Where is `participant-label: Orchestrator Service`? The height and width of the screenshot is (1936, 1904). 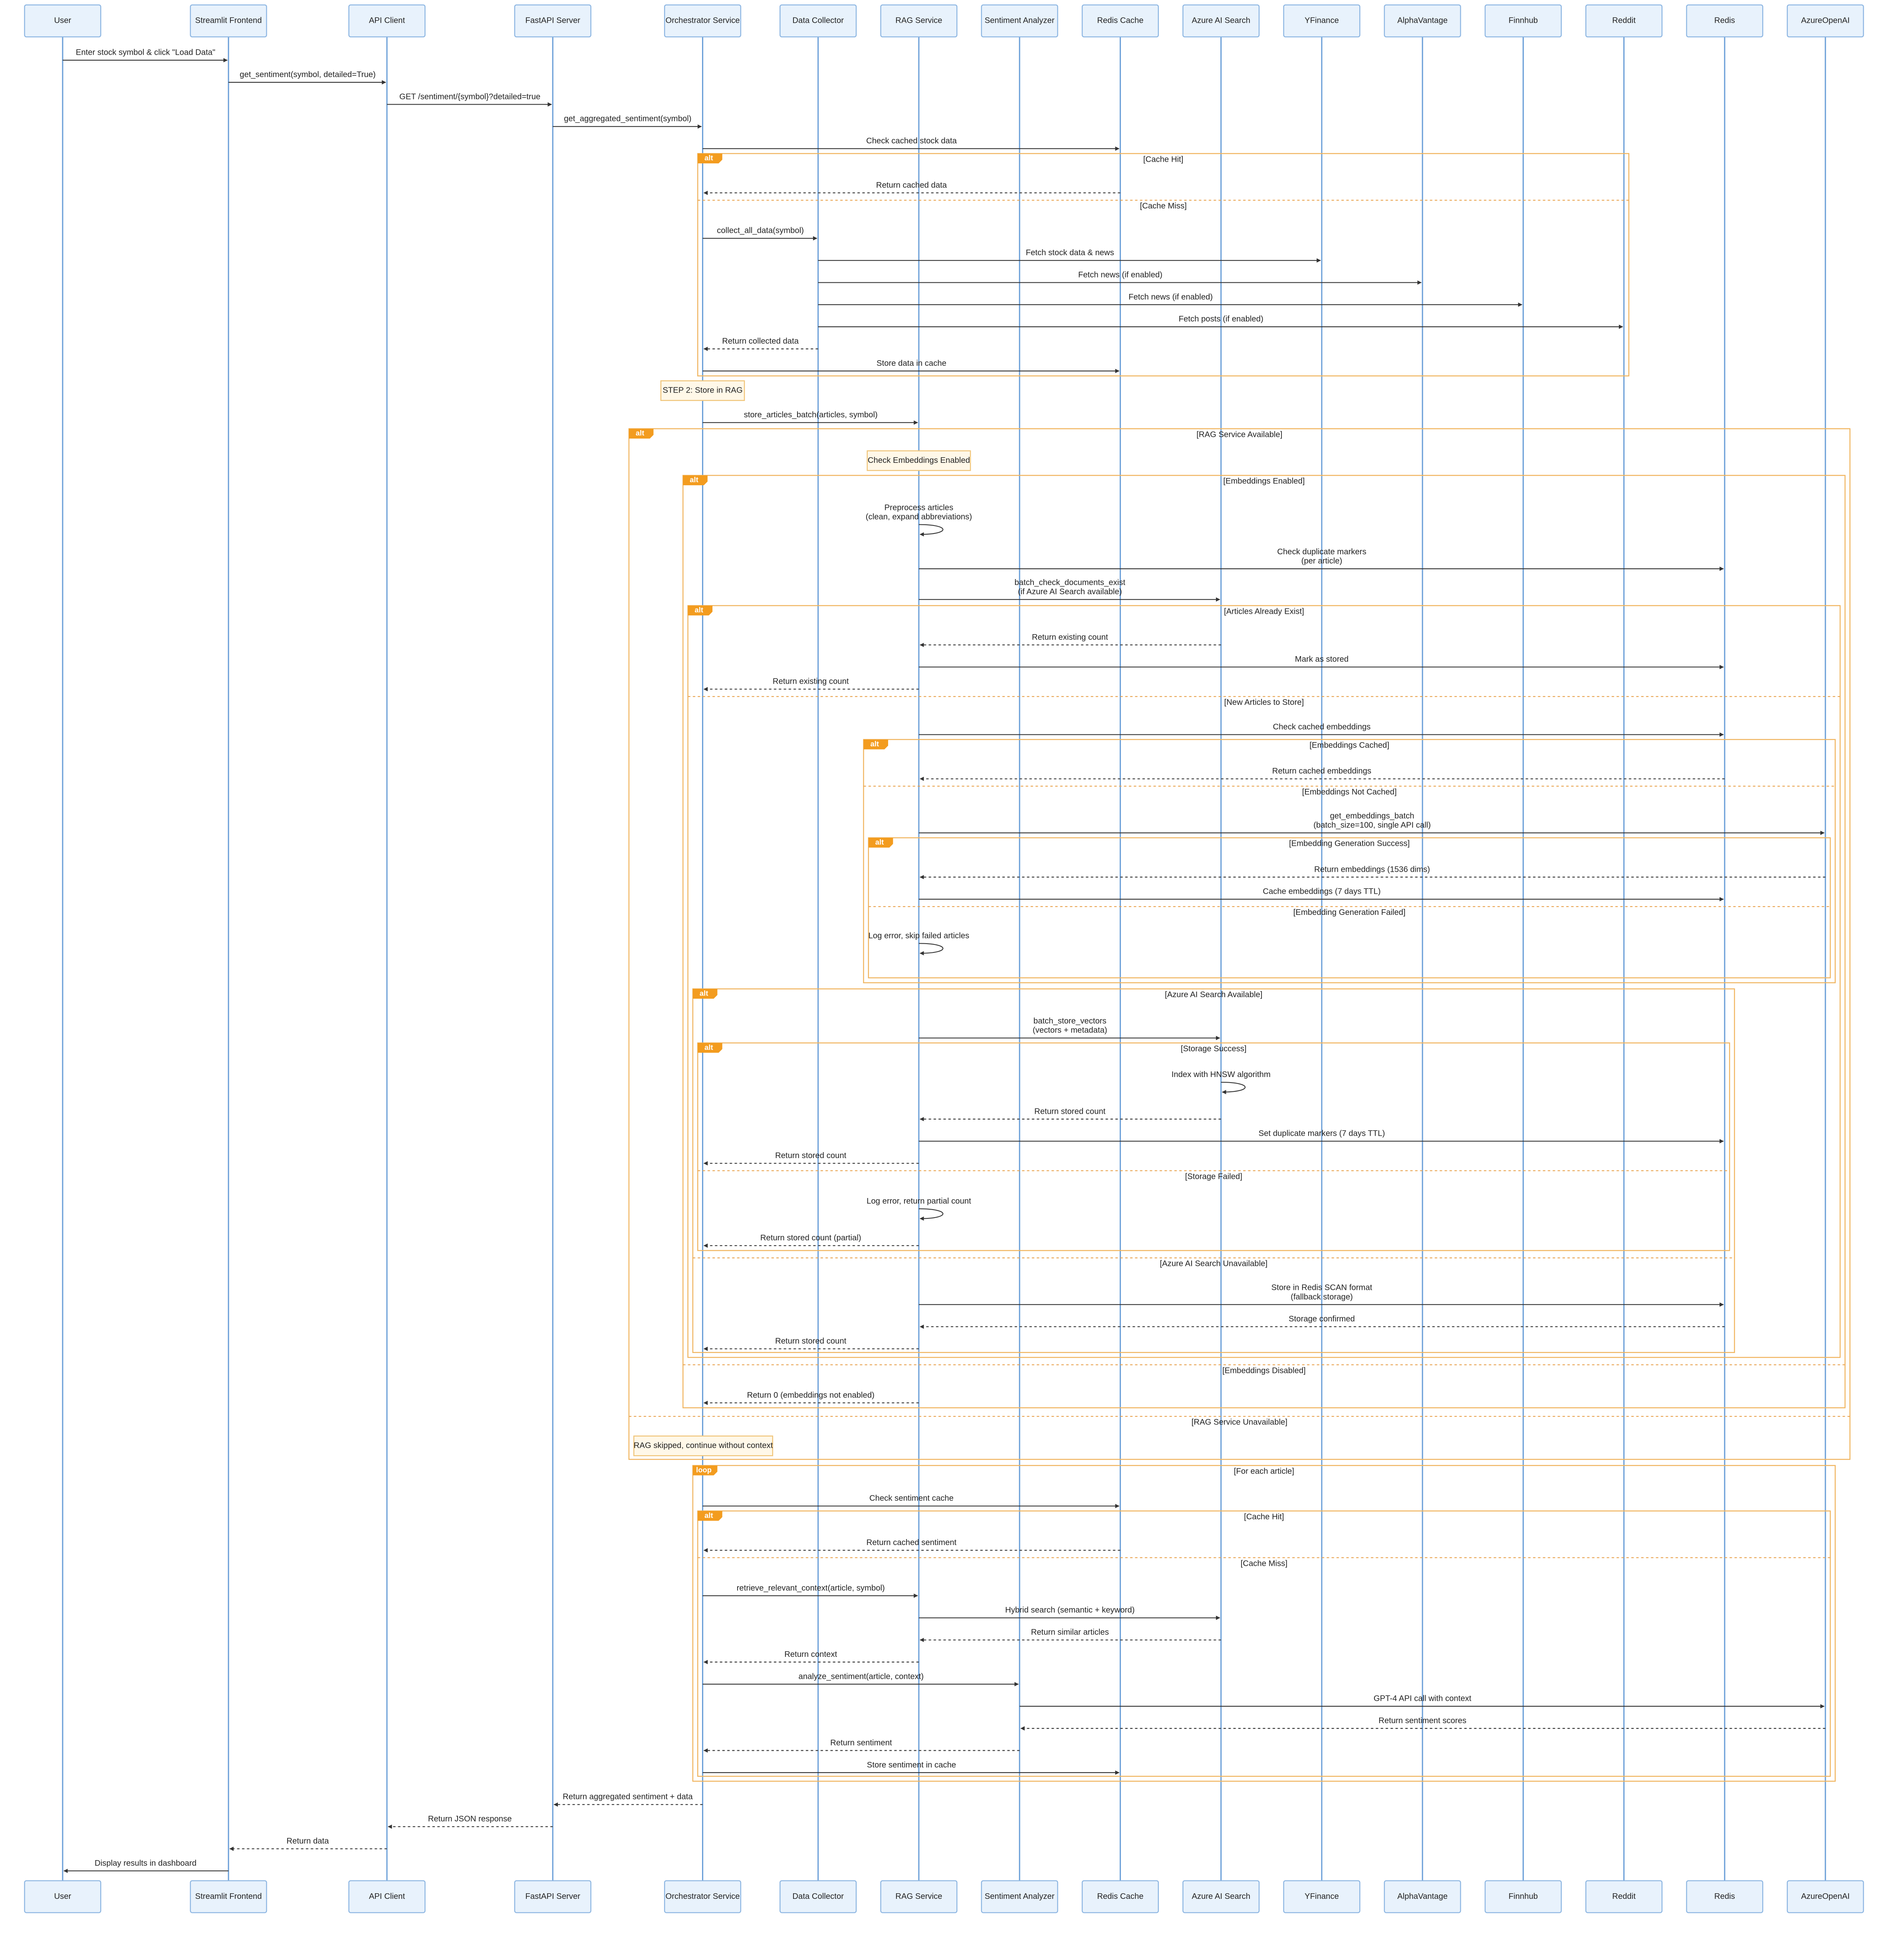
participant-label: Orchestrator Service is located at coordinates (702, 1896).